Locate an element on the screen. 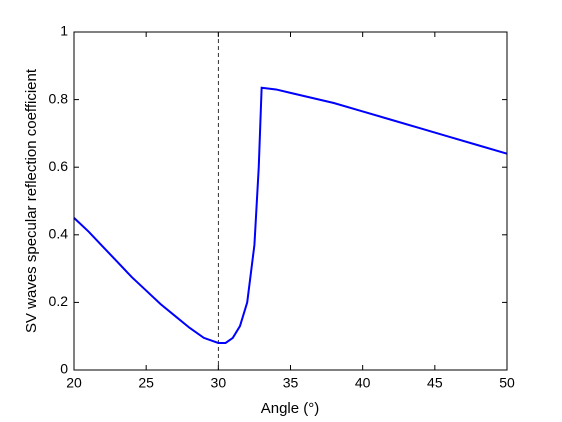 The image size is (562, 422). y-tick-label: 0 is located at coordinates (64, 369).